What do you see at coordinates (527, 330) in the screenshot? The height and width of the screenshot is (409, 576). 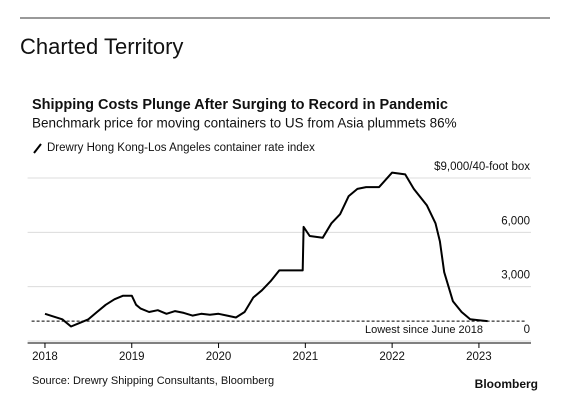 I see `y-tick-label: 0` at bounding box center [527, 330].